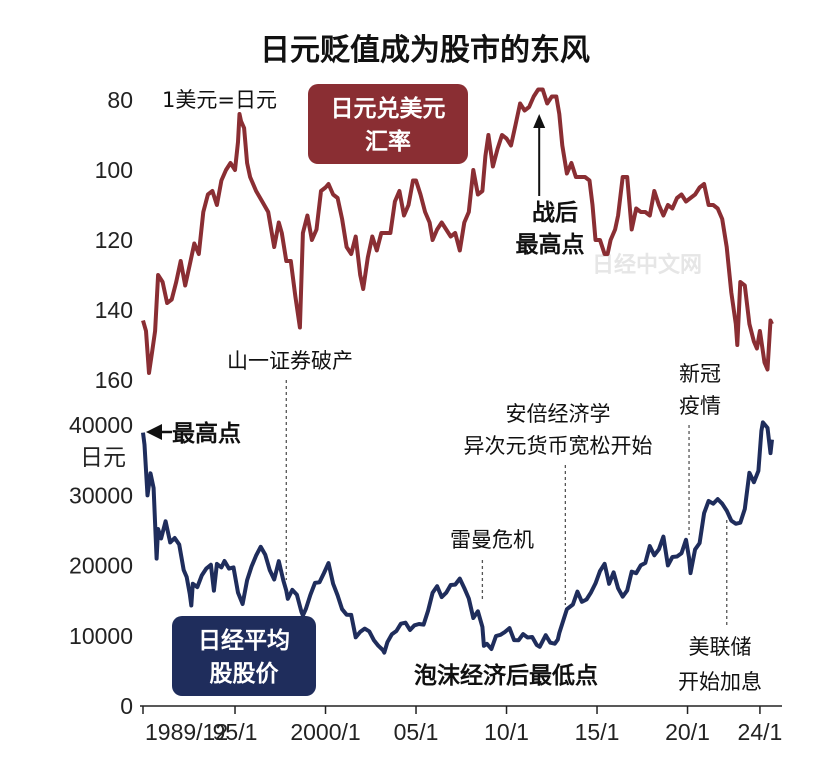 This screenshot has height=768, width=830. What do you see at coordinates (687, 732) in the screenshot?
I see `x-tick-label: 20/1` at bounding box center [687, 732].